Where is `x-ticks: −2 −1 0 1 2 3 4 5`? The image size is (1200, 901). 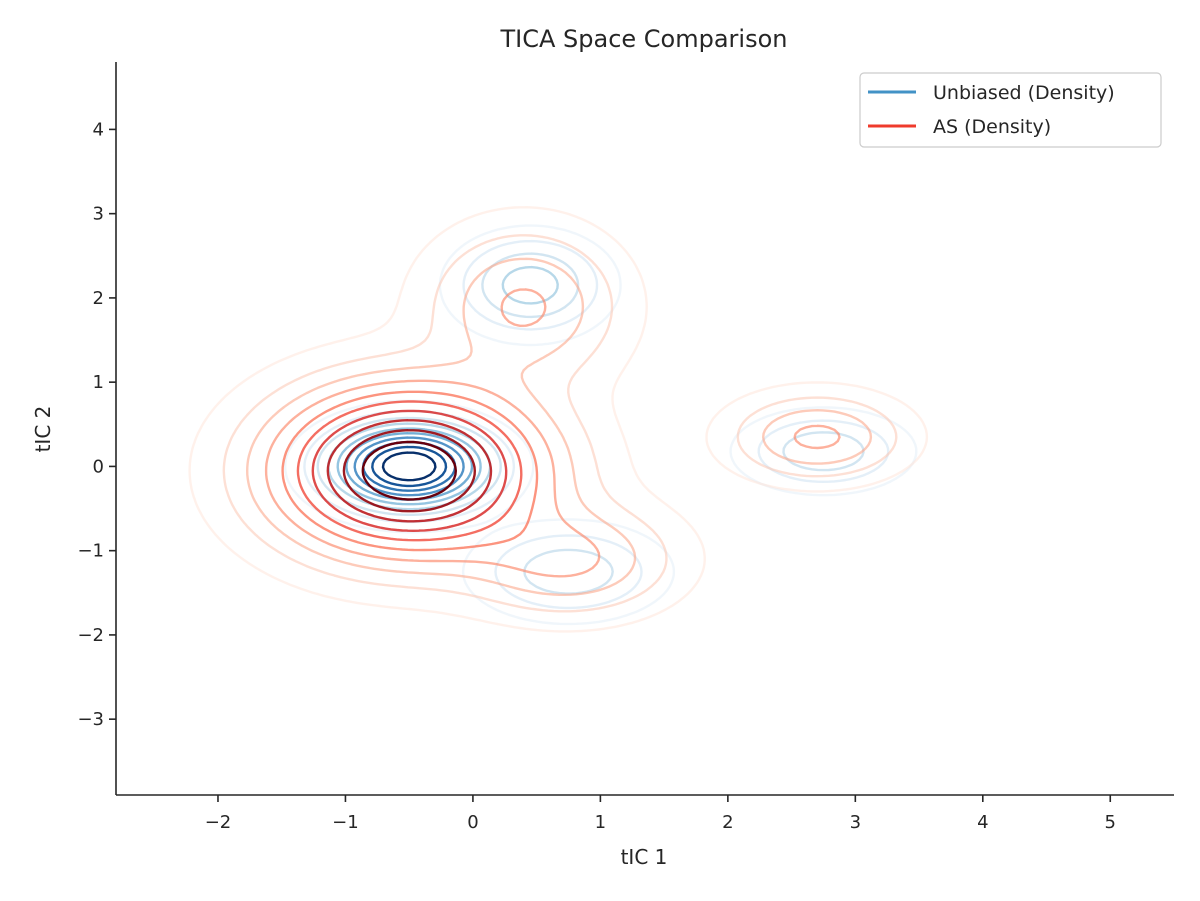
x-ticks: −2 −1 0 1 2 3 4 5 is located at coordinates (660, 814).